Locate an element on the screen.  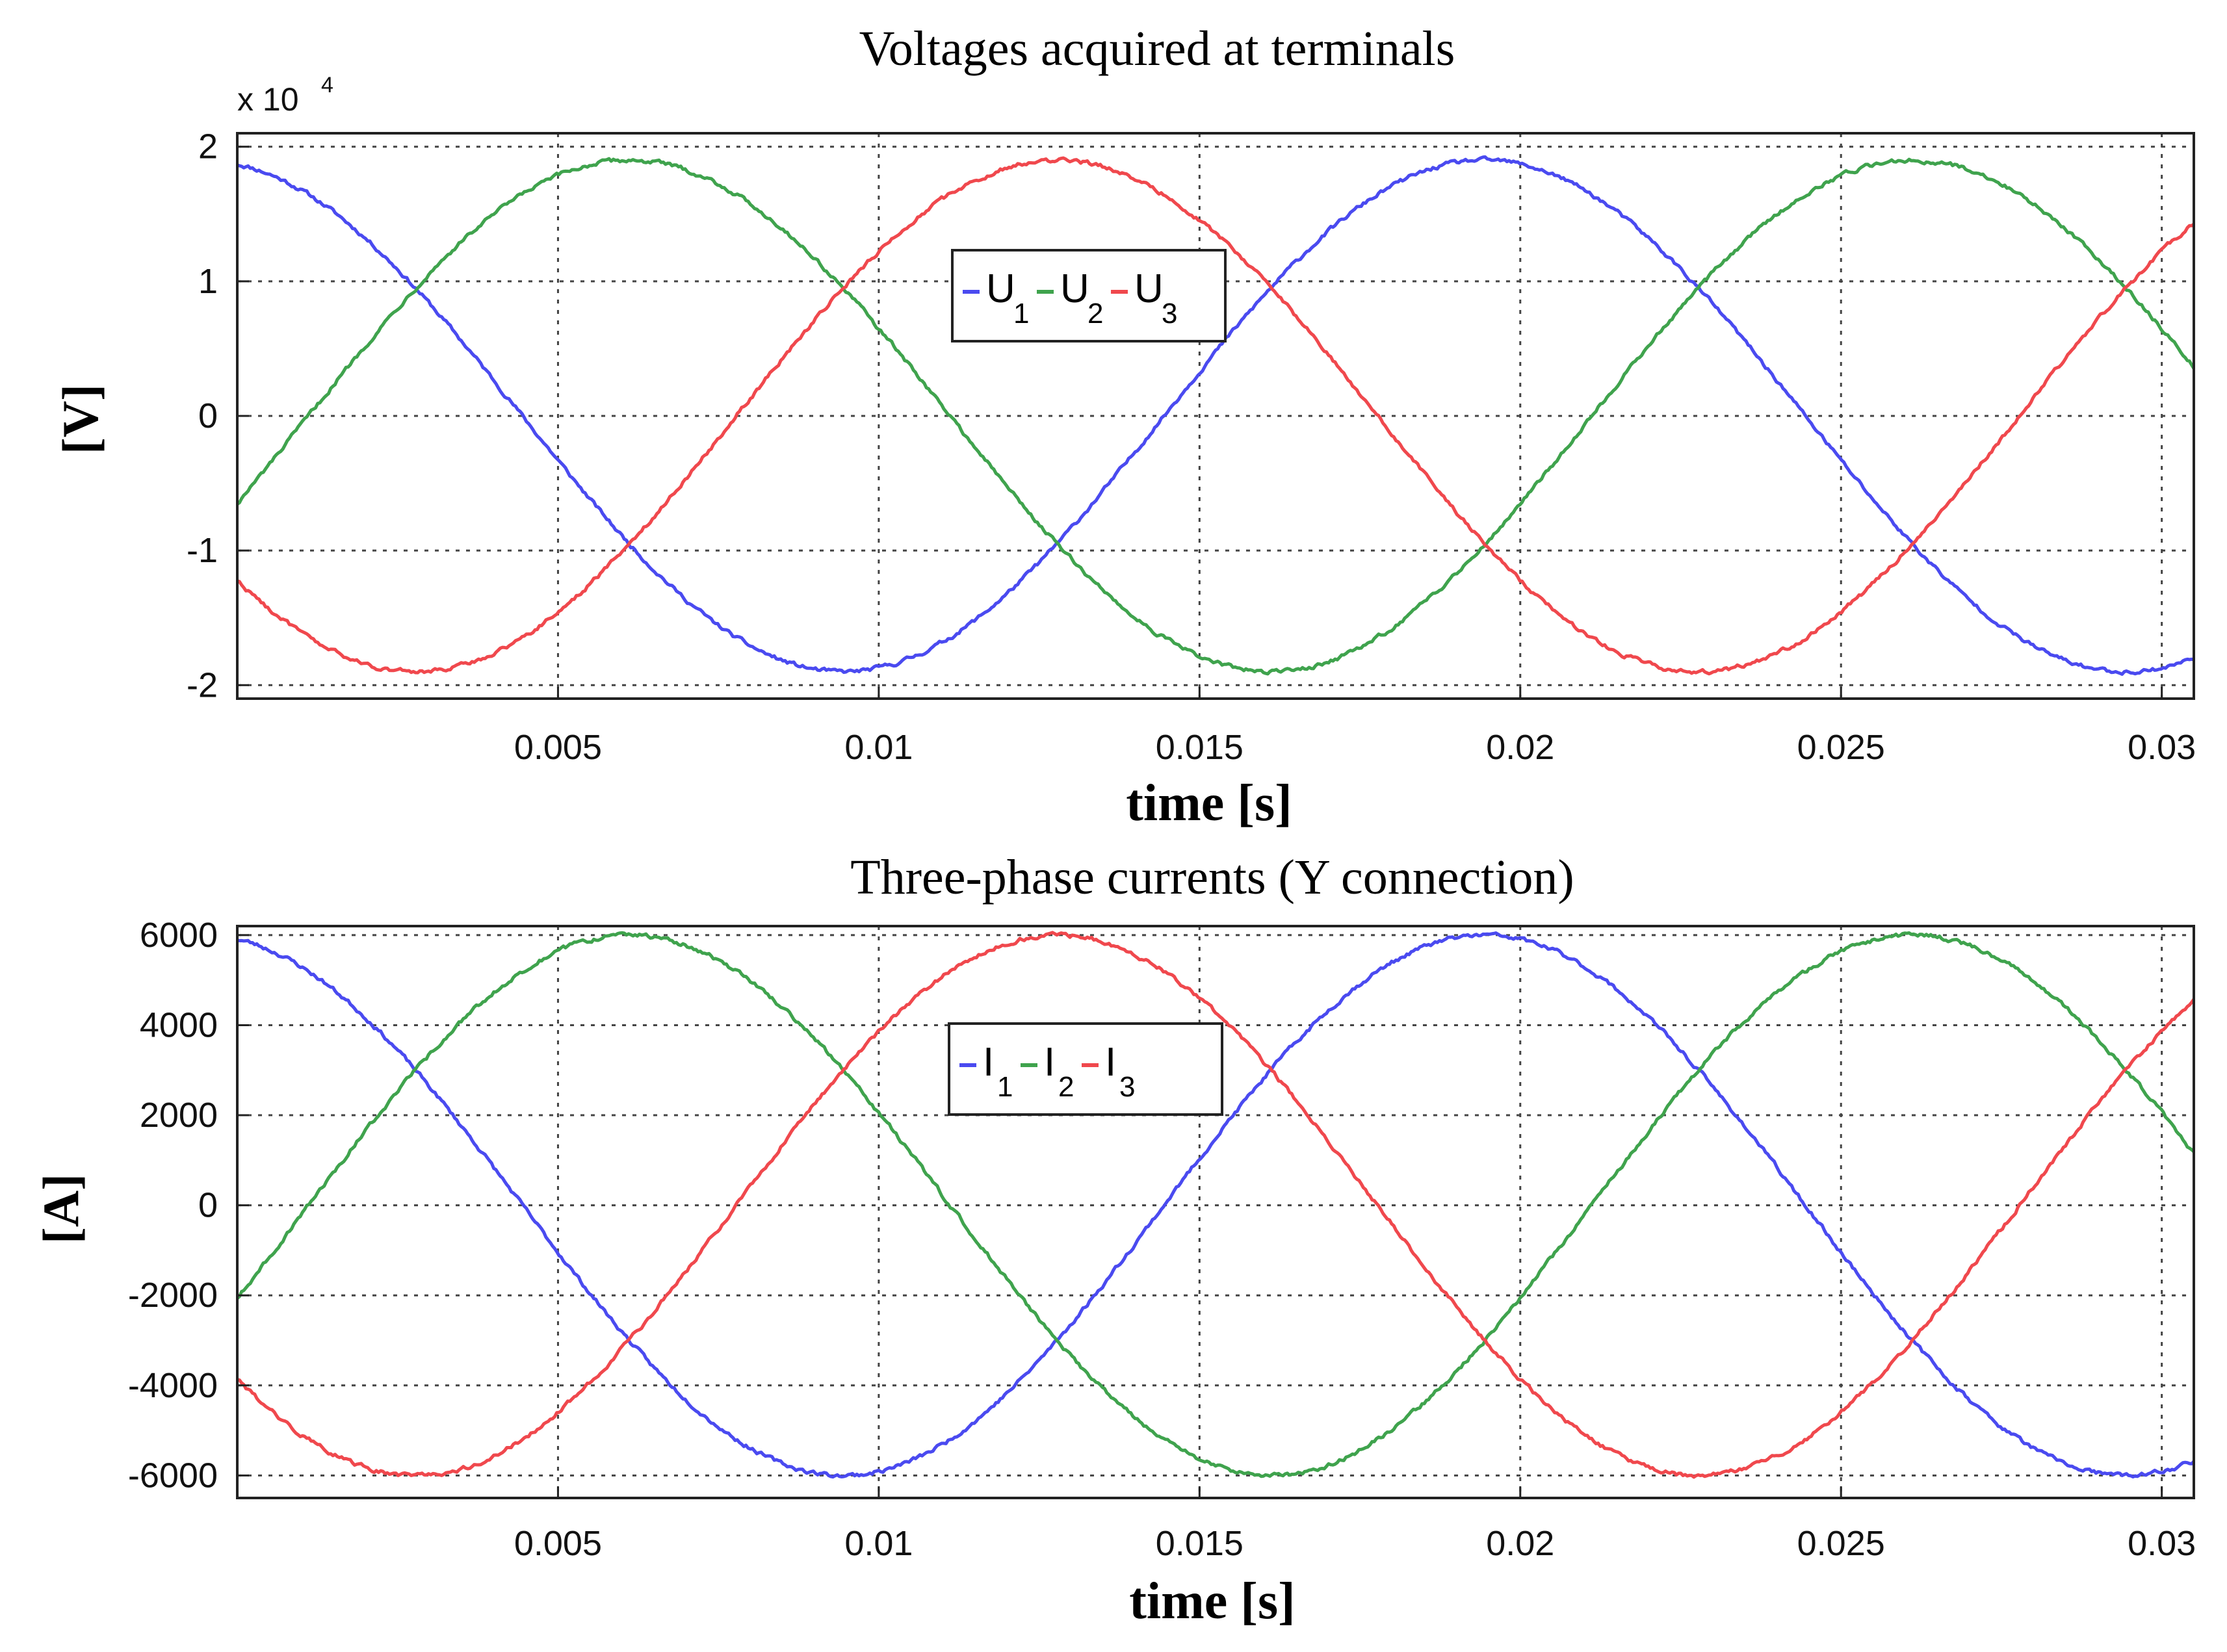
current-x-tick-label: 0.025 is located at coordinates (1841, 1543).